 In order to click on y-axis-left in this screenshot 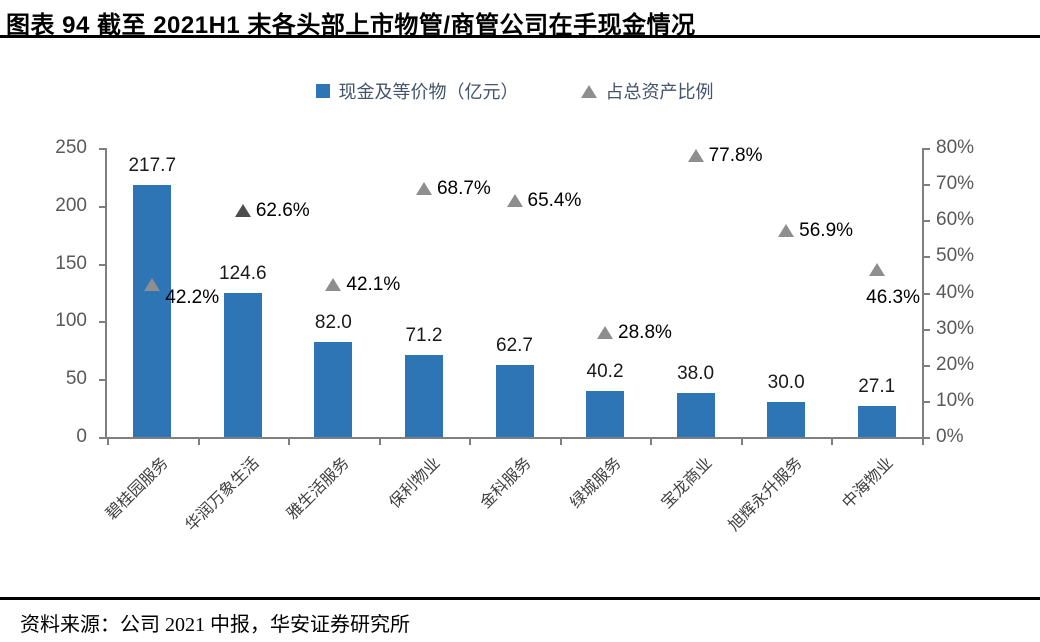, I will do `click(106, 293)`.